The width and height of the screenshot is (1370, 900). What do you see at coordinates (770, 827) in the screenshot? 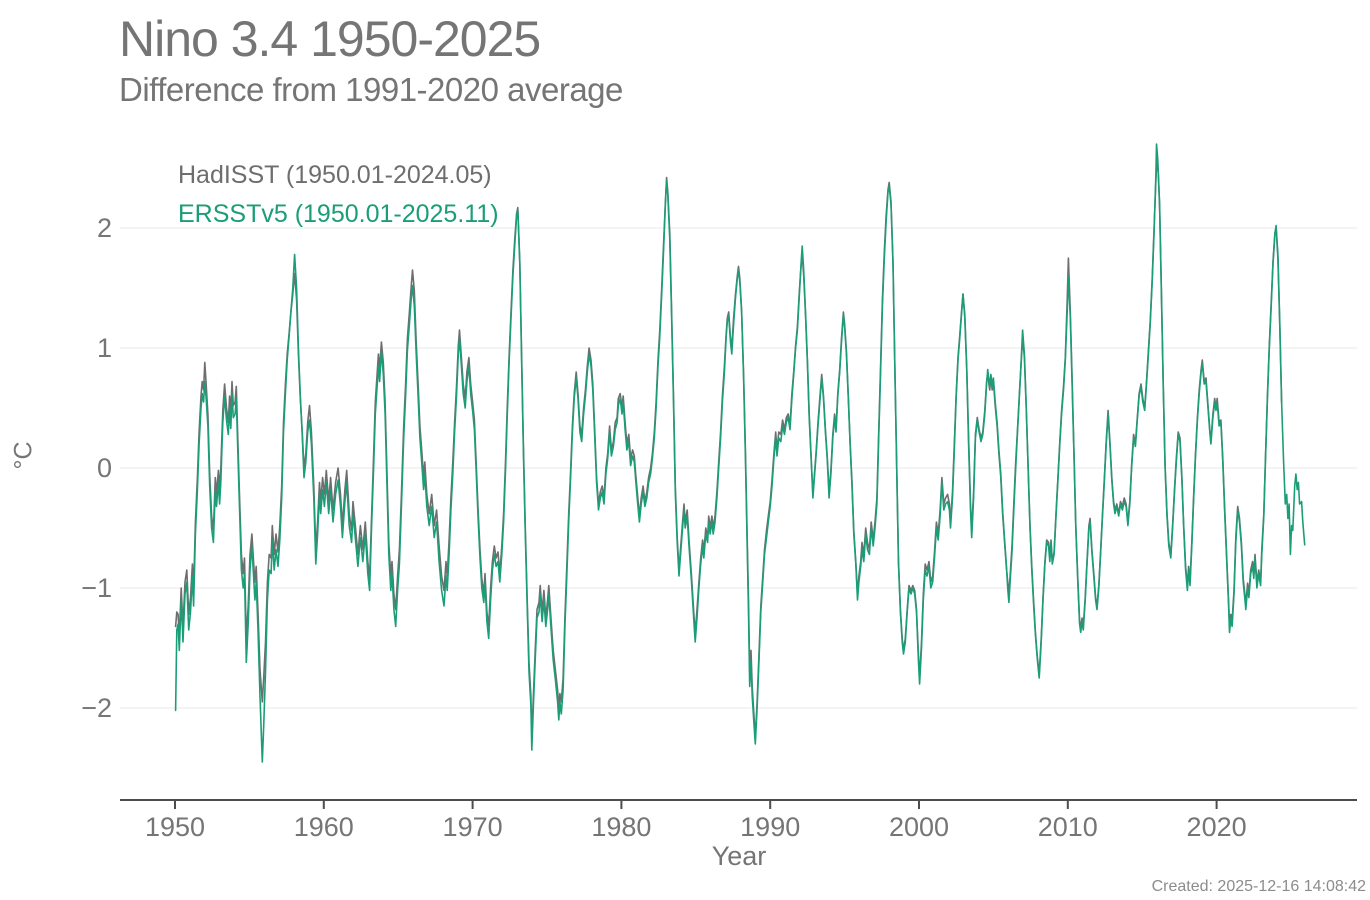
I see `x-tick-label: 1990` at bounding box center [770, 827].